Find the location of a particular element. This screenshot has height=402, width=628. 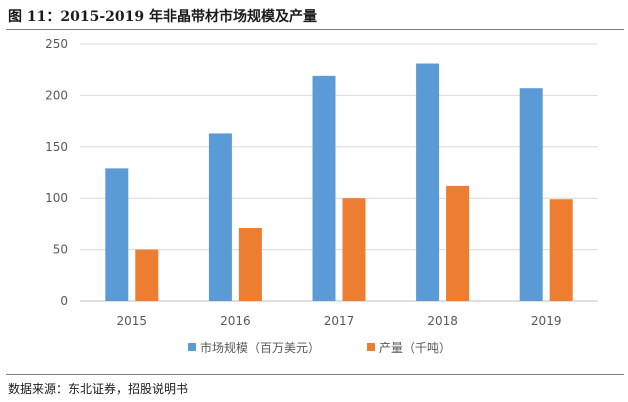

x-tick-label: 2019 is located at coordinates (546, 321).